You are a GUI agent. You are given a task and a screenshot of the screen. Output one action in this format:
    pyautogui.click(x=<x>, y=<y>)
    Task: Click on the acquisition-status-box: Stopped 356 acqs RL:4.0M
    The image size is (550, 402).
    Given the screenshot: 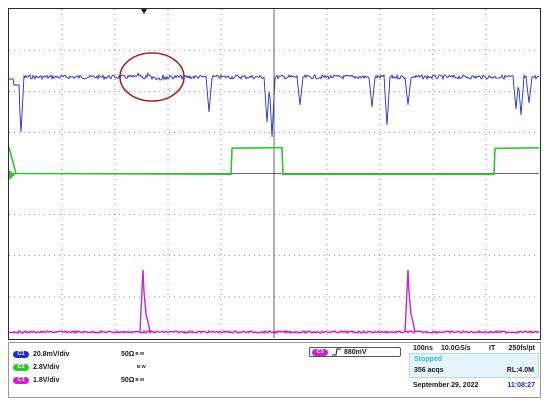 What is the action you would take?
    pyautogui.click(x=474, y=365)
    